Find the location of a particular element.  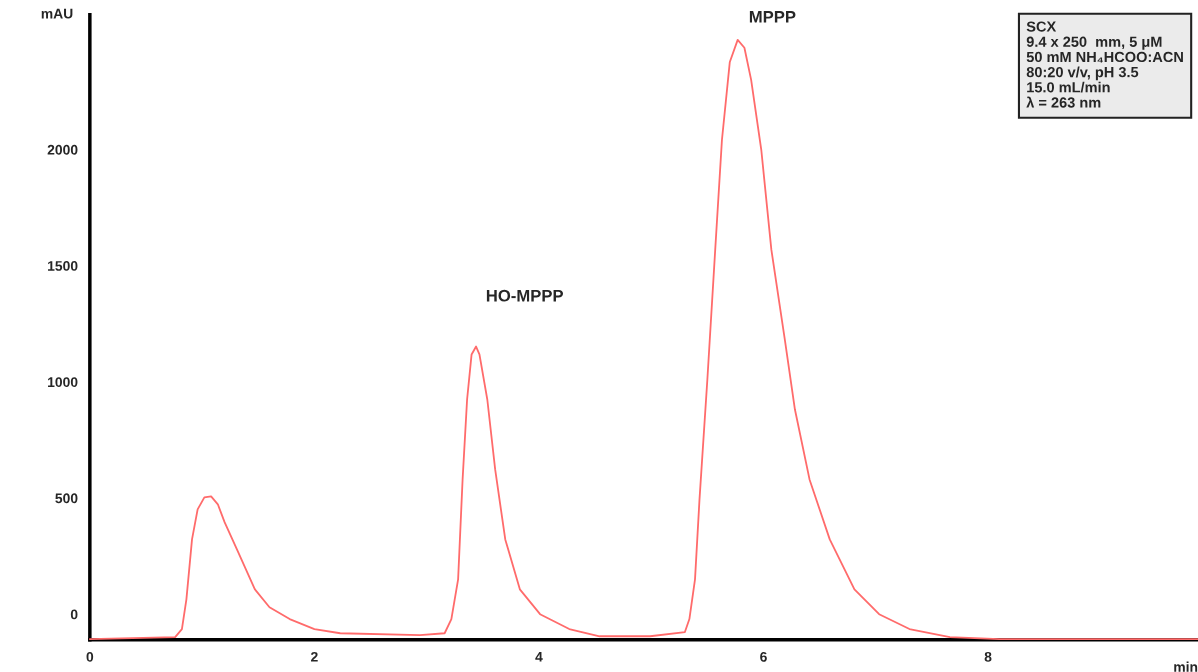

x-tick-label: 4 is located at coordinates (539, 657).